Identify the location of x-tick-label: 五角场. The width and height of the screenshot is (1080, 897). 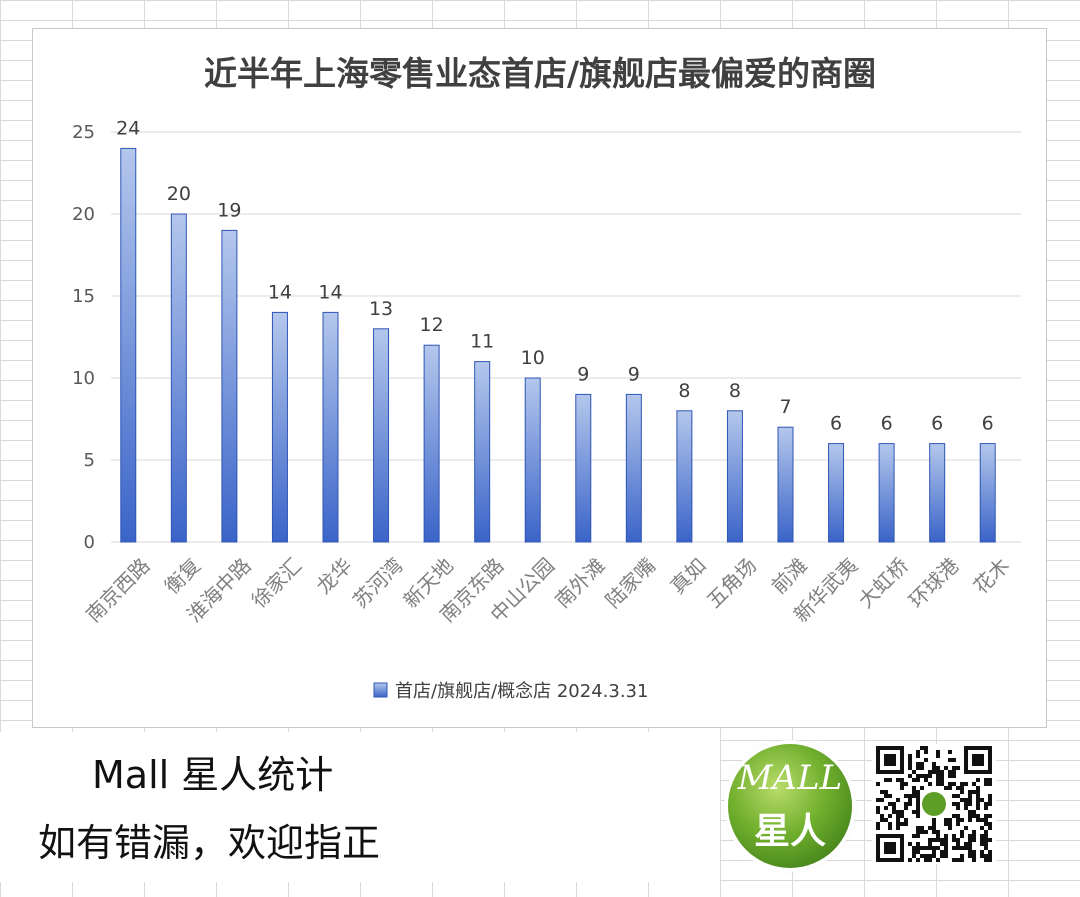
(731, 582).